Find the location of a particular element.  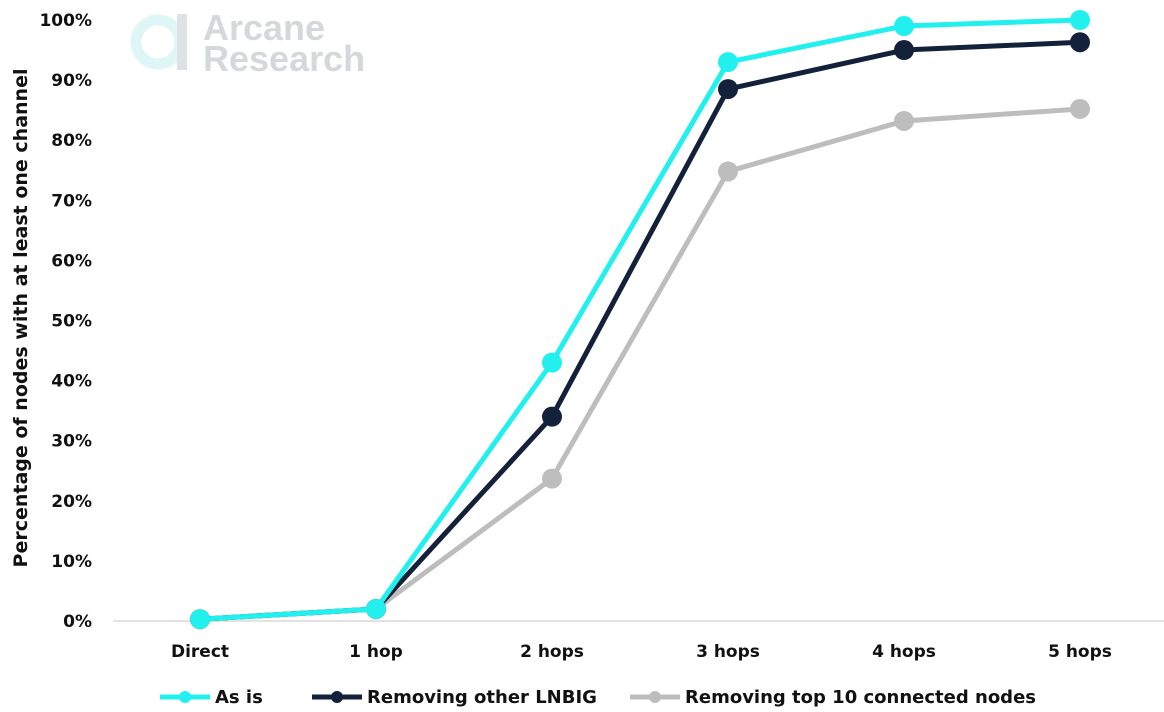

x-tick-label: 5 hops is located at coordinates (1080, 652).